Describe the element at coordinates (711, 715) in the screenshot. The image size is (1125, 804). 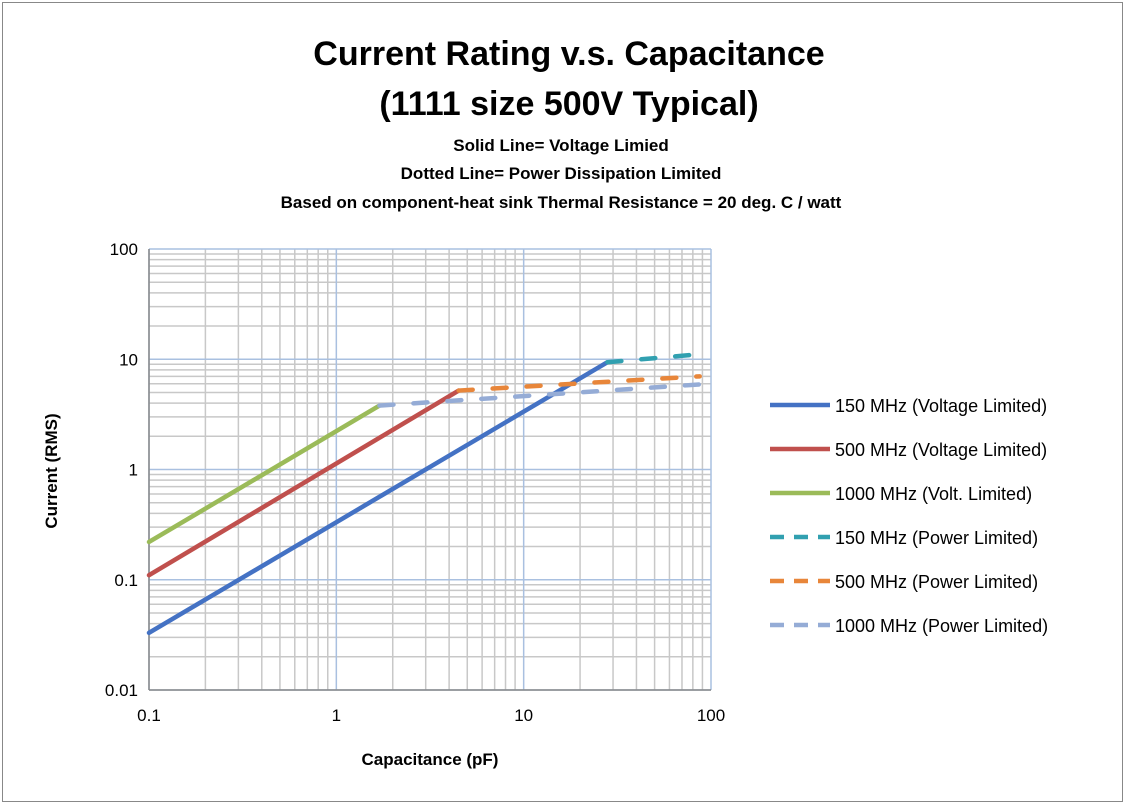
I see `x-tick-label: 100` at that location.